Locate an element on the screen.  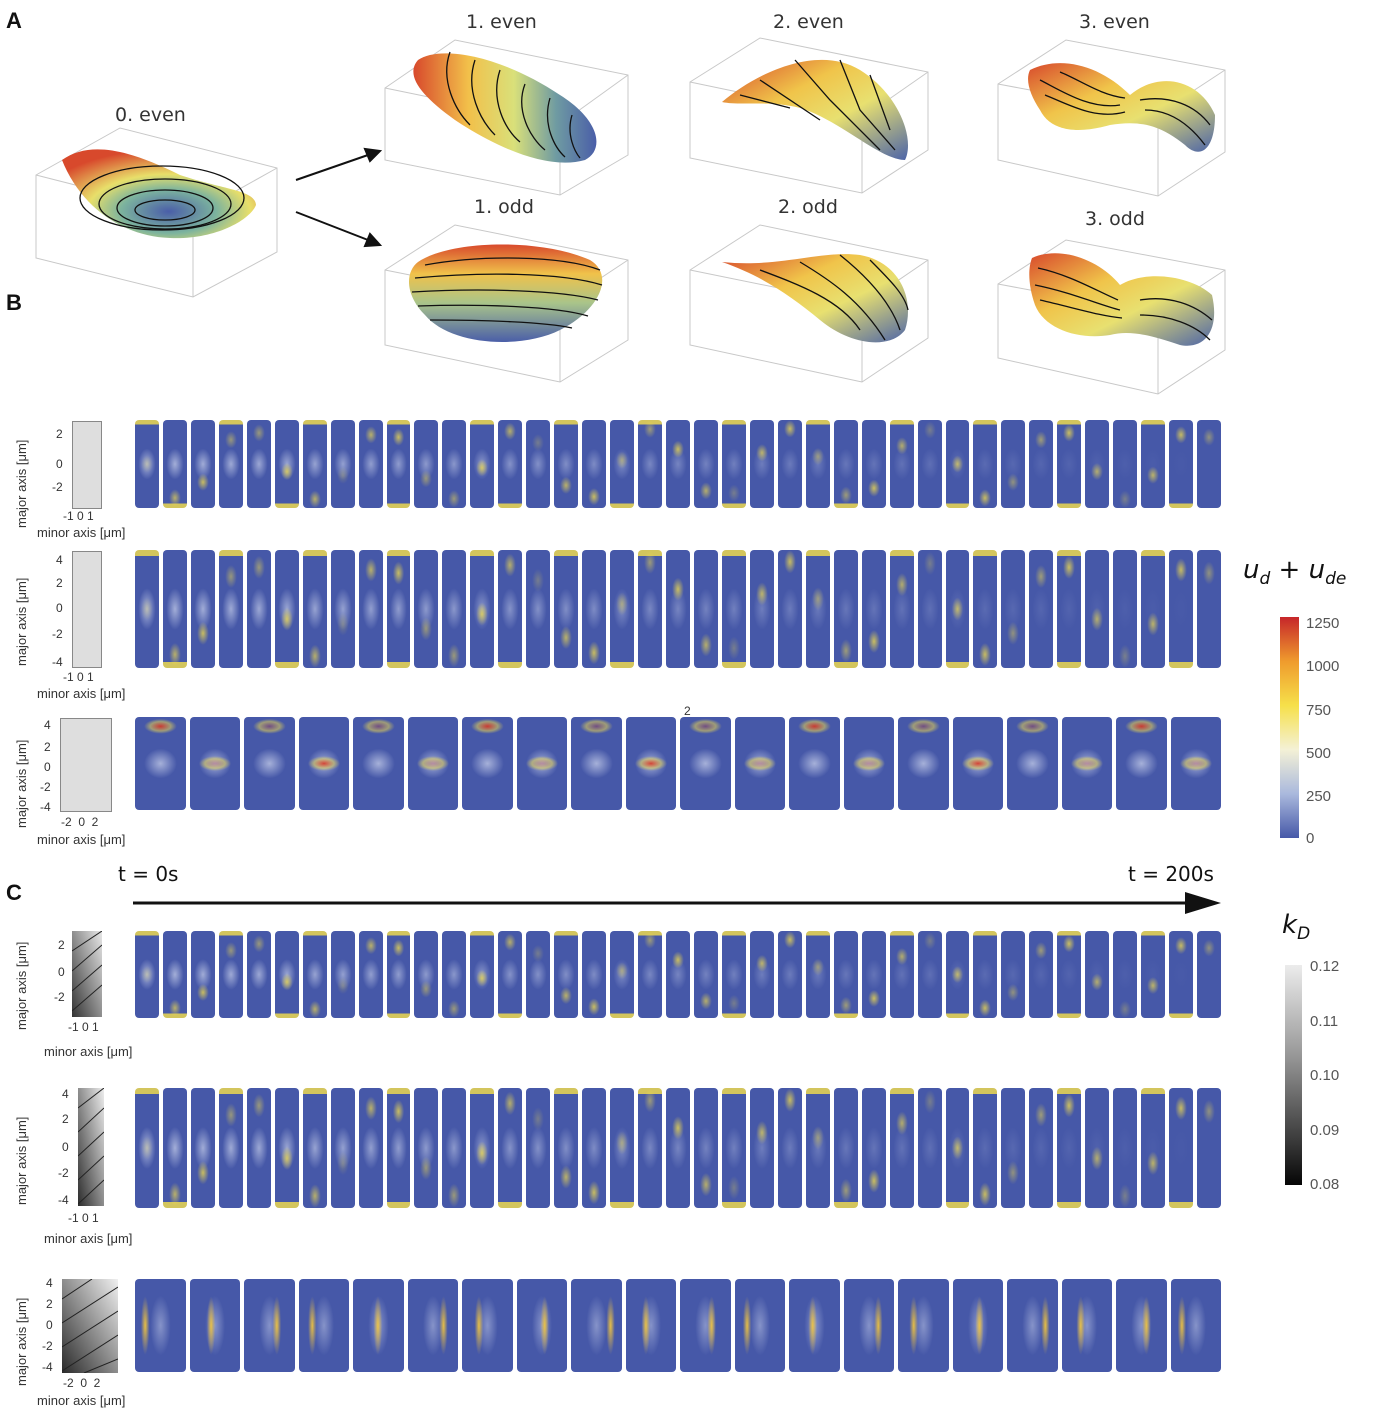
b2-ytick: 4 is located at coordinates (59, 560).